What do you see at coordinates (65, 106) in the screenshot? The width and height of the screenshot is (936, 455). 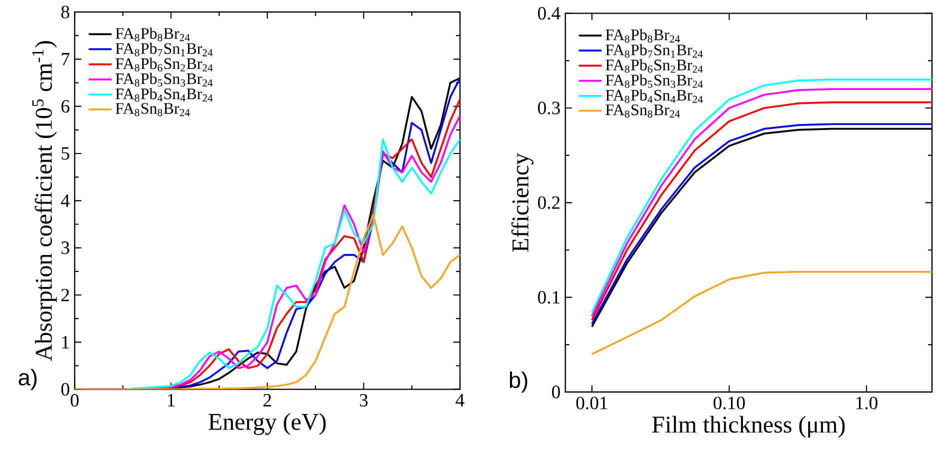 I see `y-tick-label: 6` at bounding box center [65, 106].